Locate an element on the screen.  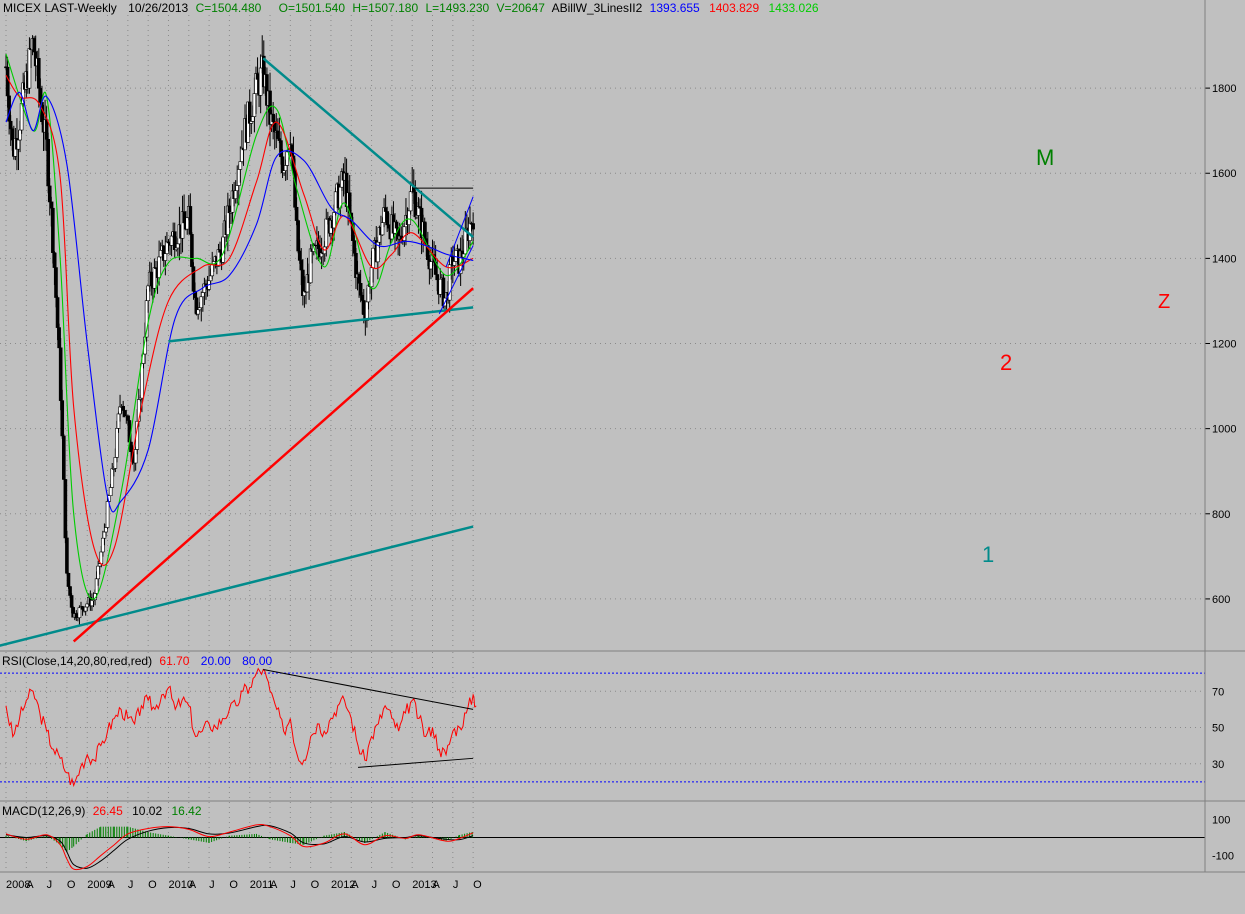
macd-signal-line is located at coordinates (239, 846).